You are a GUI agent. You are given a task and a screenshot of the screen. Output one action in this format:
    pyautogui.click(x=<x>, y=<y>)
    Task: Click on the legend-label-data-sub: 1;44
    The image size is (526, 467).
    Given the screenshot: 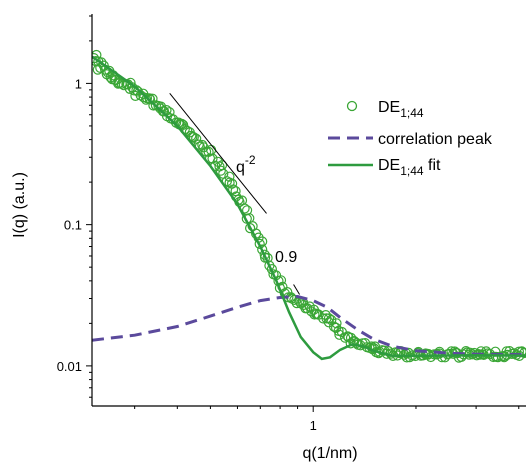 What is the action you would take?
    pyautogui.click(x=412, y=113)
    